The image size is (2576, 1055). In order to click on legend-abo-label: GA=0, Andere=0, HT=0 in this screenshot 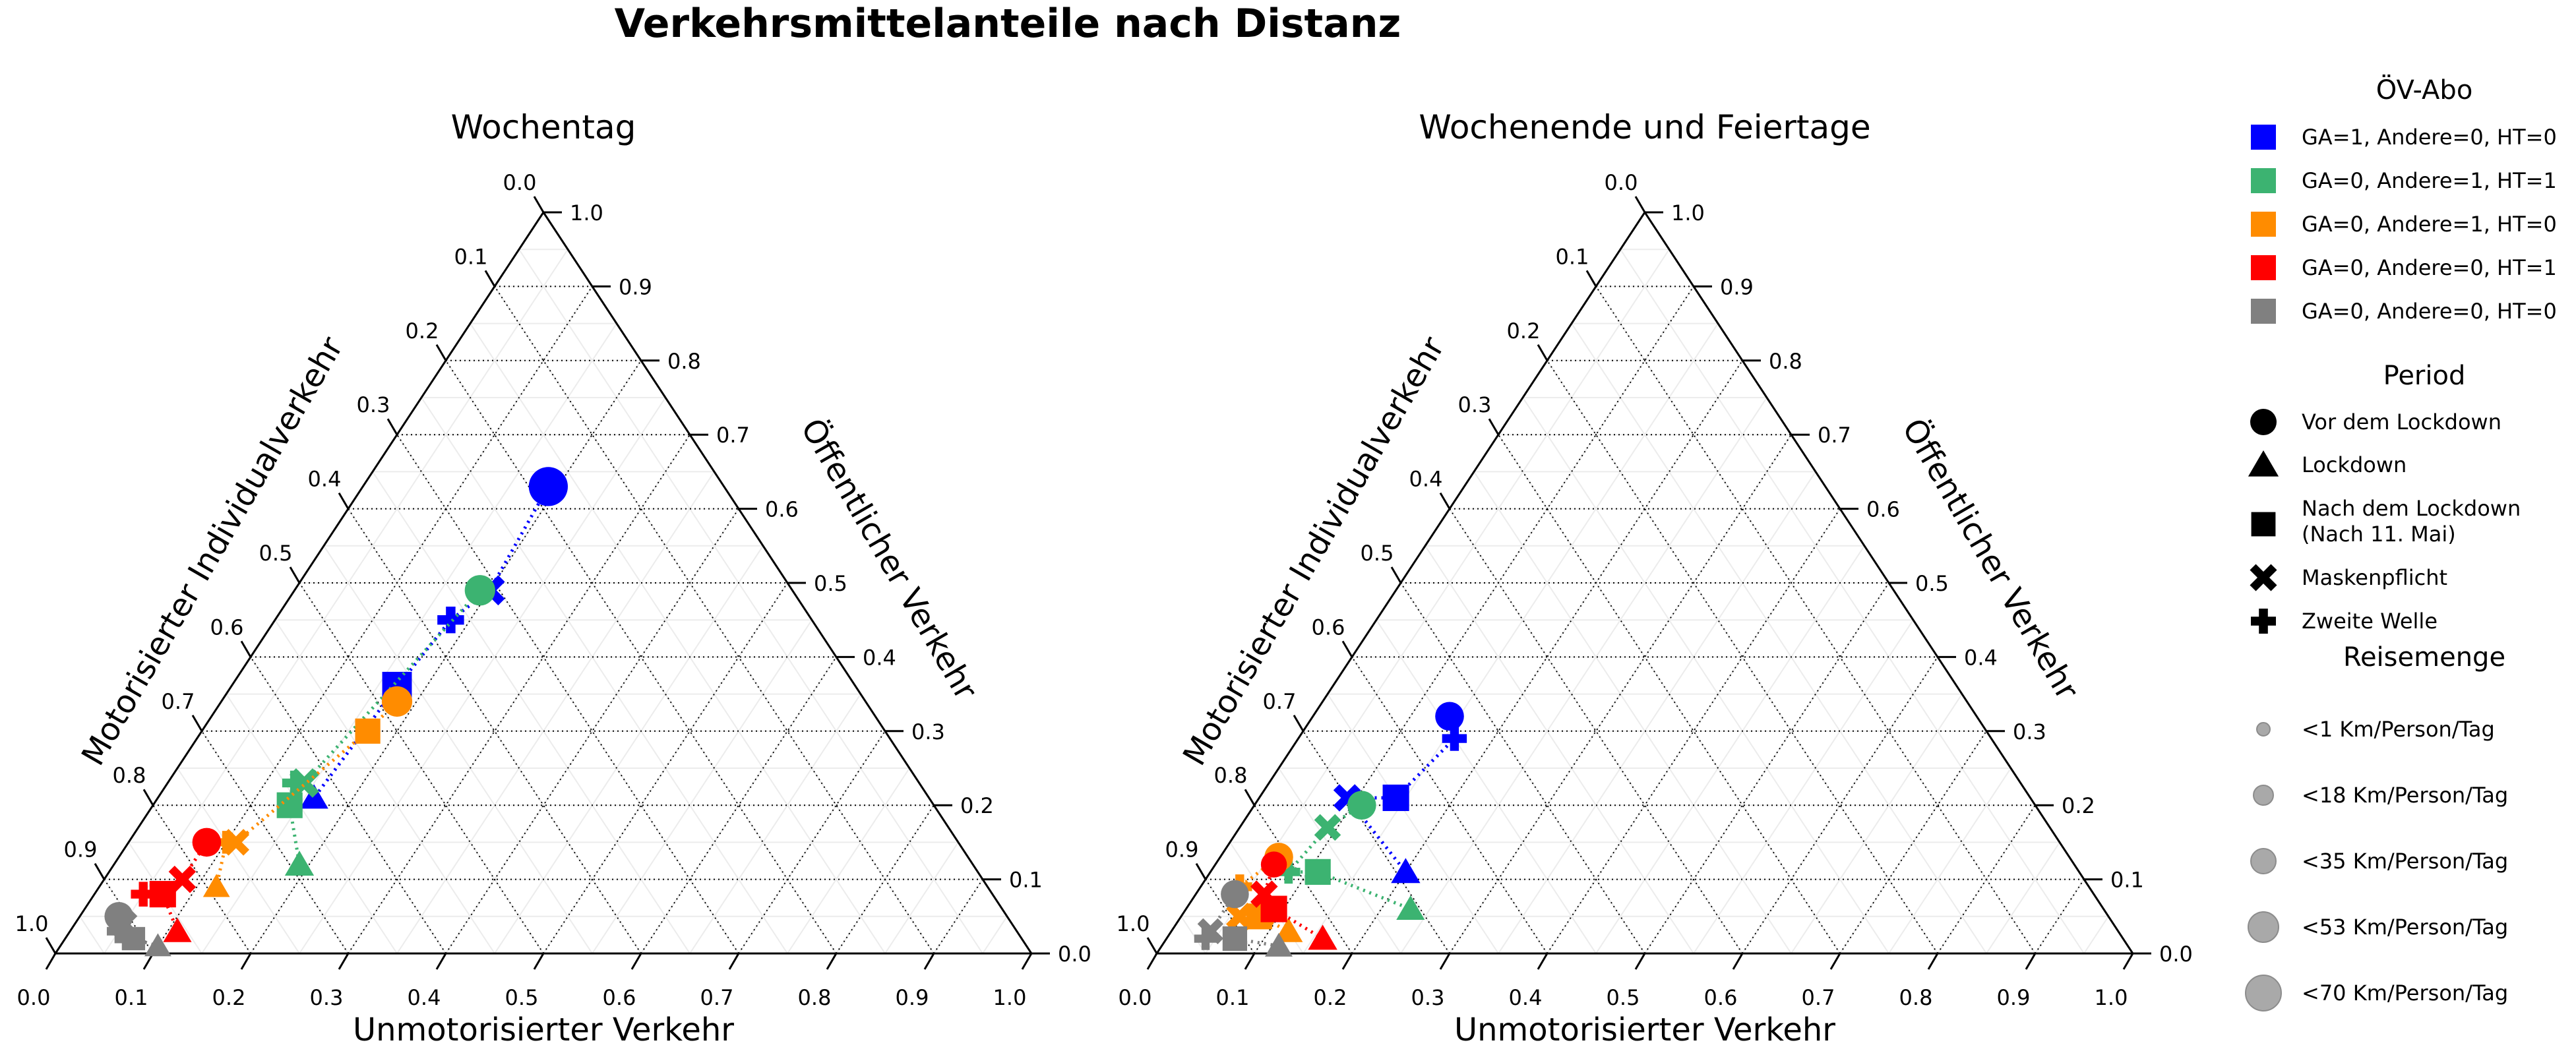, I will do `click(2429, 311)`.